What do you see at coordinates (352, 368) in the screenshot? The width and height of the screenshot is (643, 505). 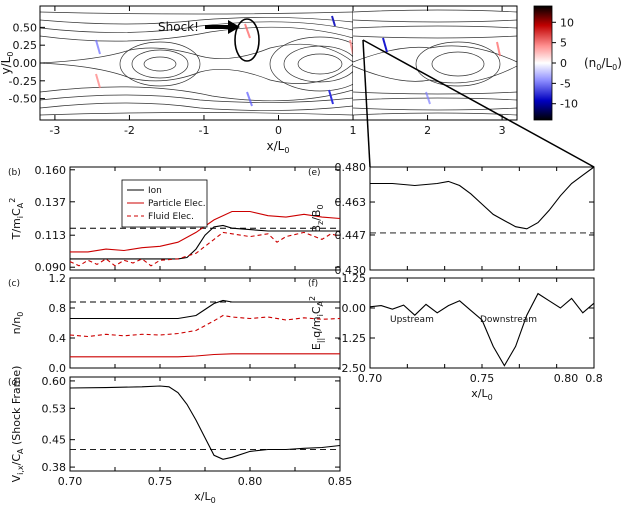 I see `ytick-label-f: -2.50` at bounding box center [352, 368].